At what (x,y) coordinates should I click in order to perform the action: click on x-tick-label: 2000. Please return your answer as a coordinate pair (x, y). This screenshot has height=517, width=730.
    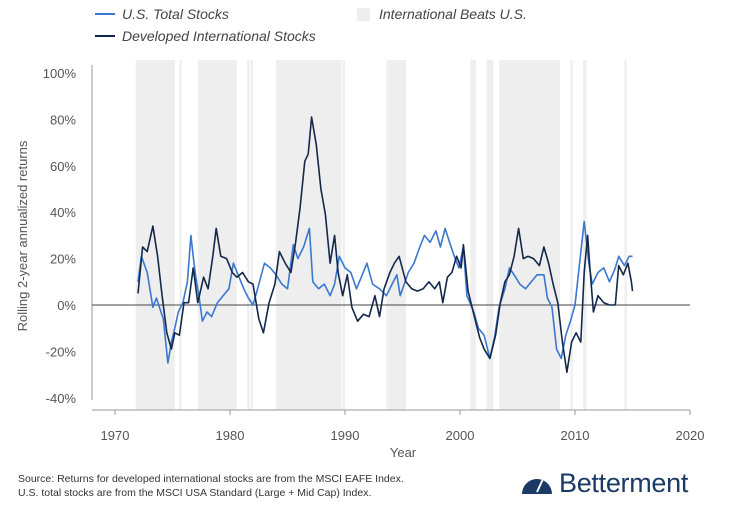
    Looking at the image, I should click on (460, 435).